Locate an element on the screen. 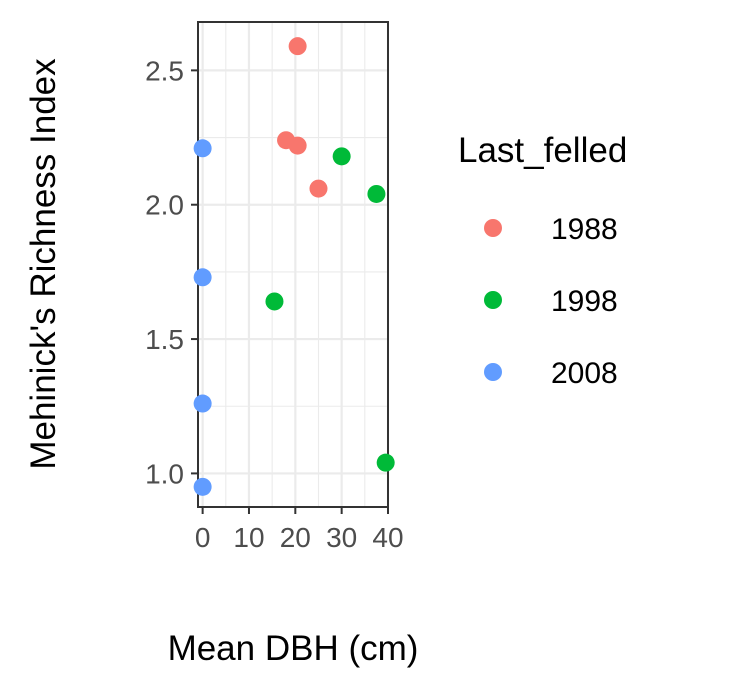 This screenshot has width=729, height=691. legend-title: Last_felled is located at coordinates (542, 150).